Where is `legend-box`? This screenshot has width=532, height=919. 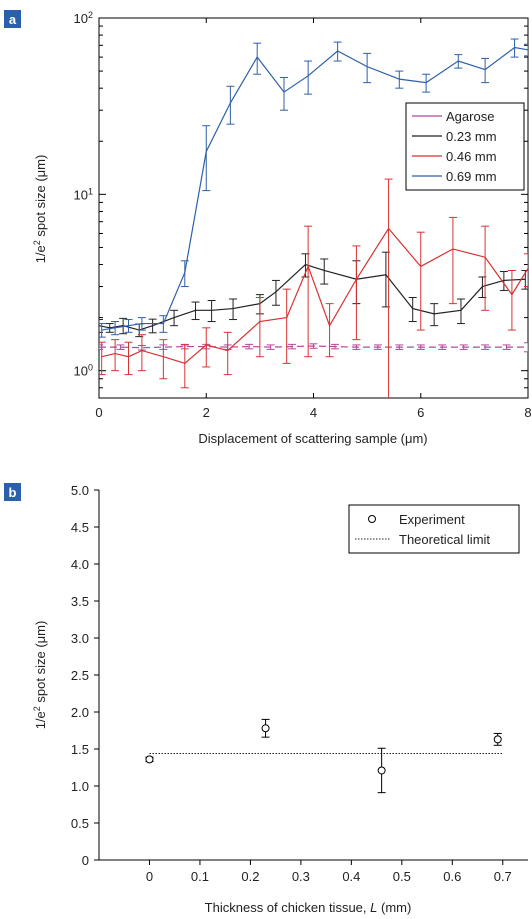
legend-box is located at coordinates (434, 529).